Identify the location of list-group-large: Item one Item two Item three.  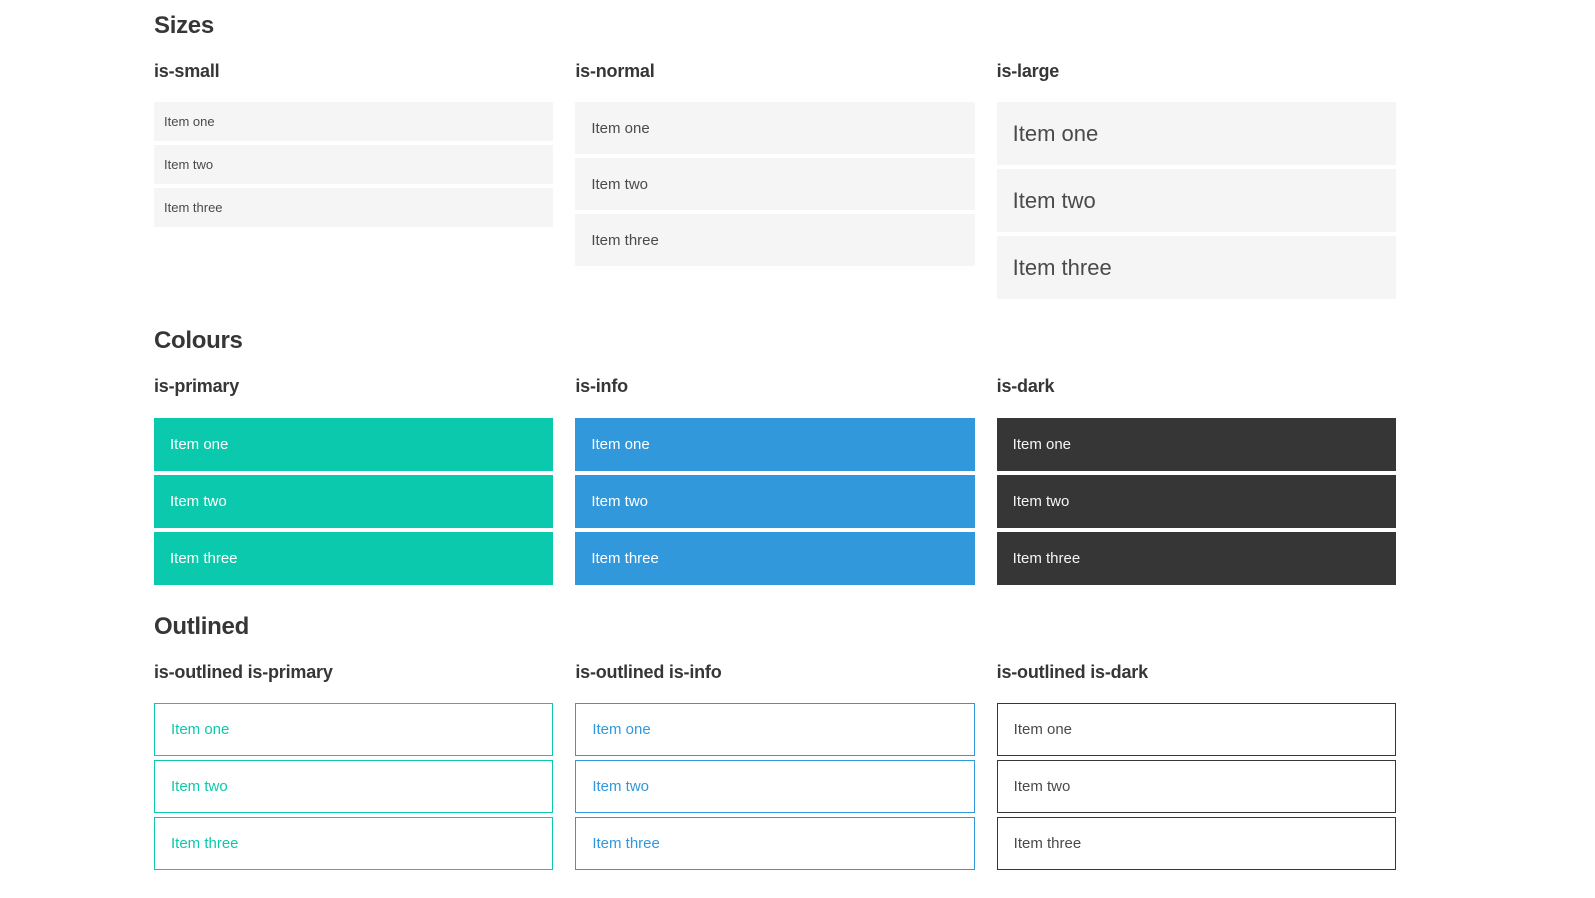
(1196, 201).